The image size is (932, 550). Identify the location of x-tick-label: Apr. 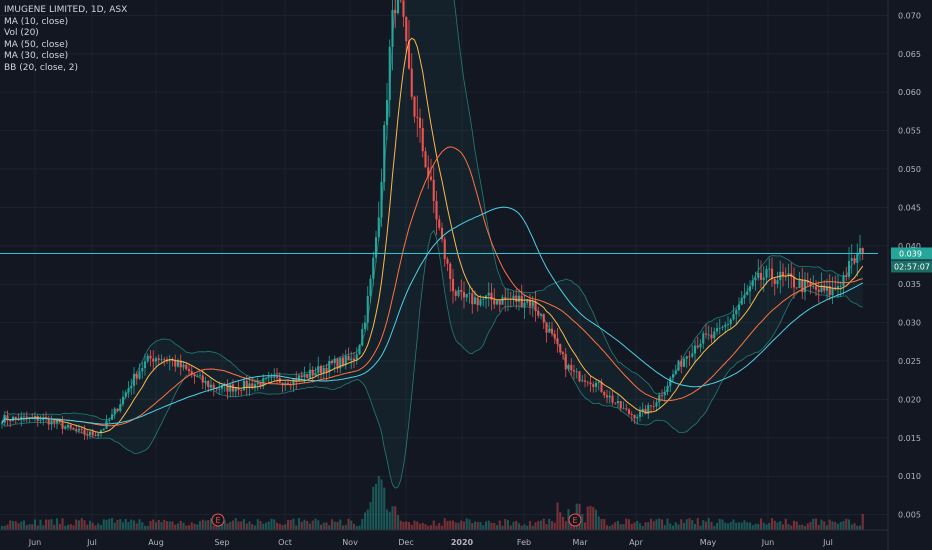
(636, 542).